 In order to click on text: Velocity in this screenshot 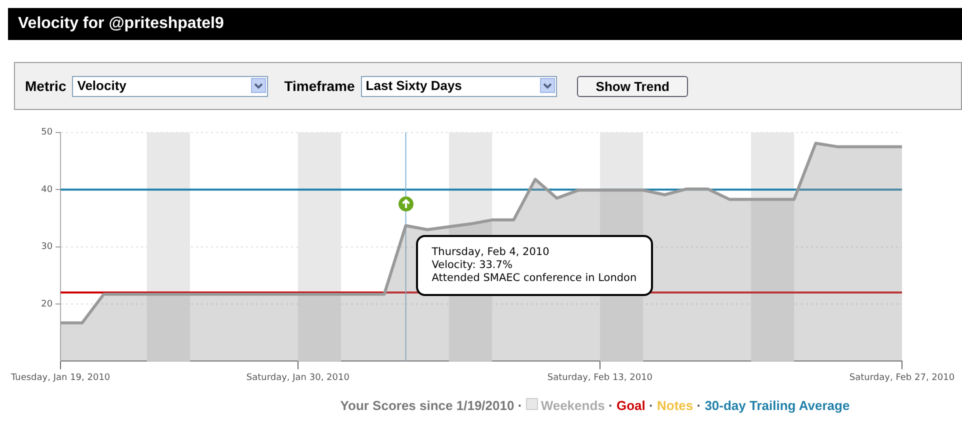, I will do `click(170, 86)`.